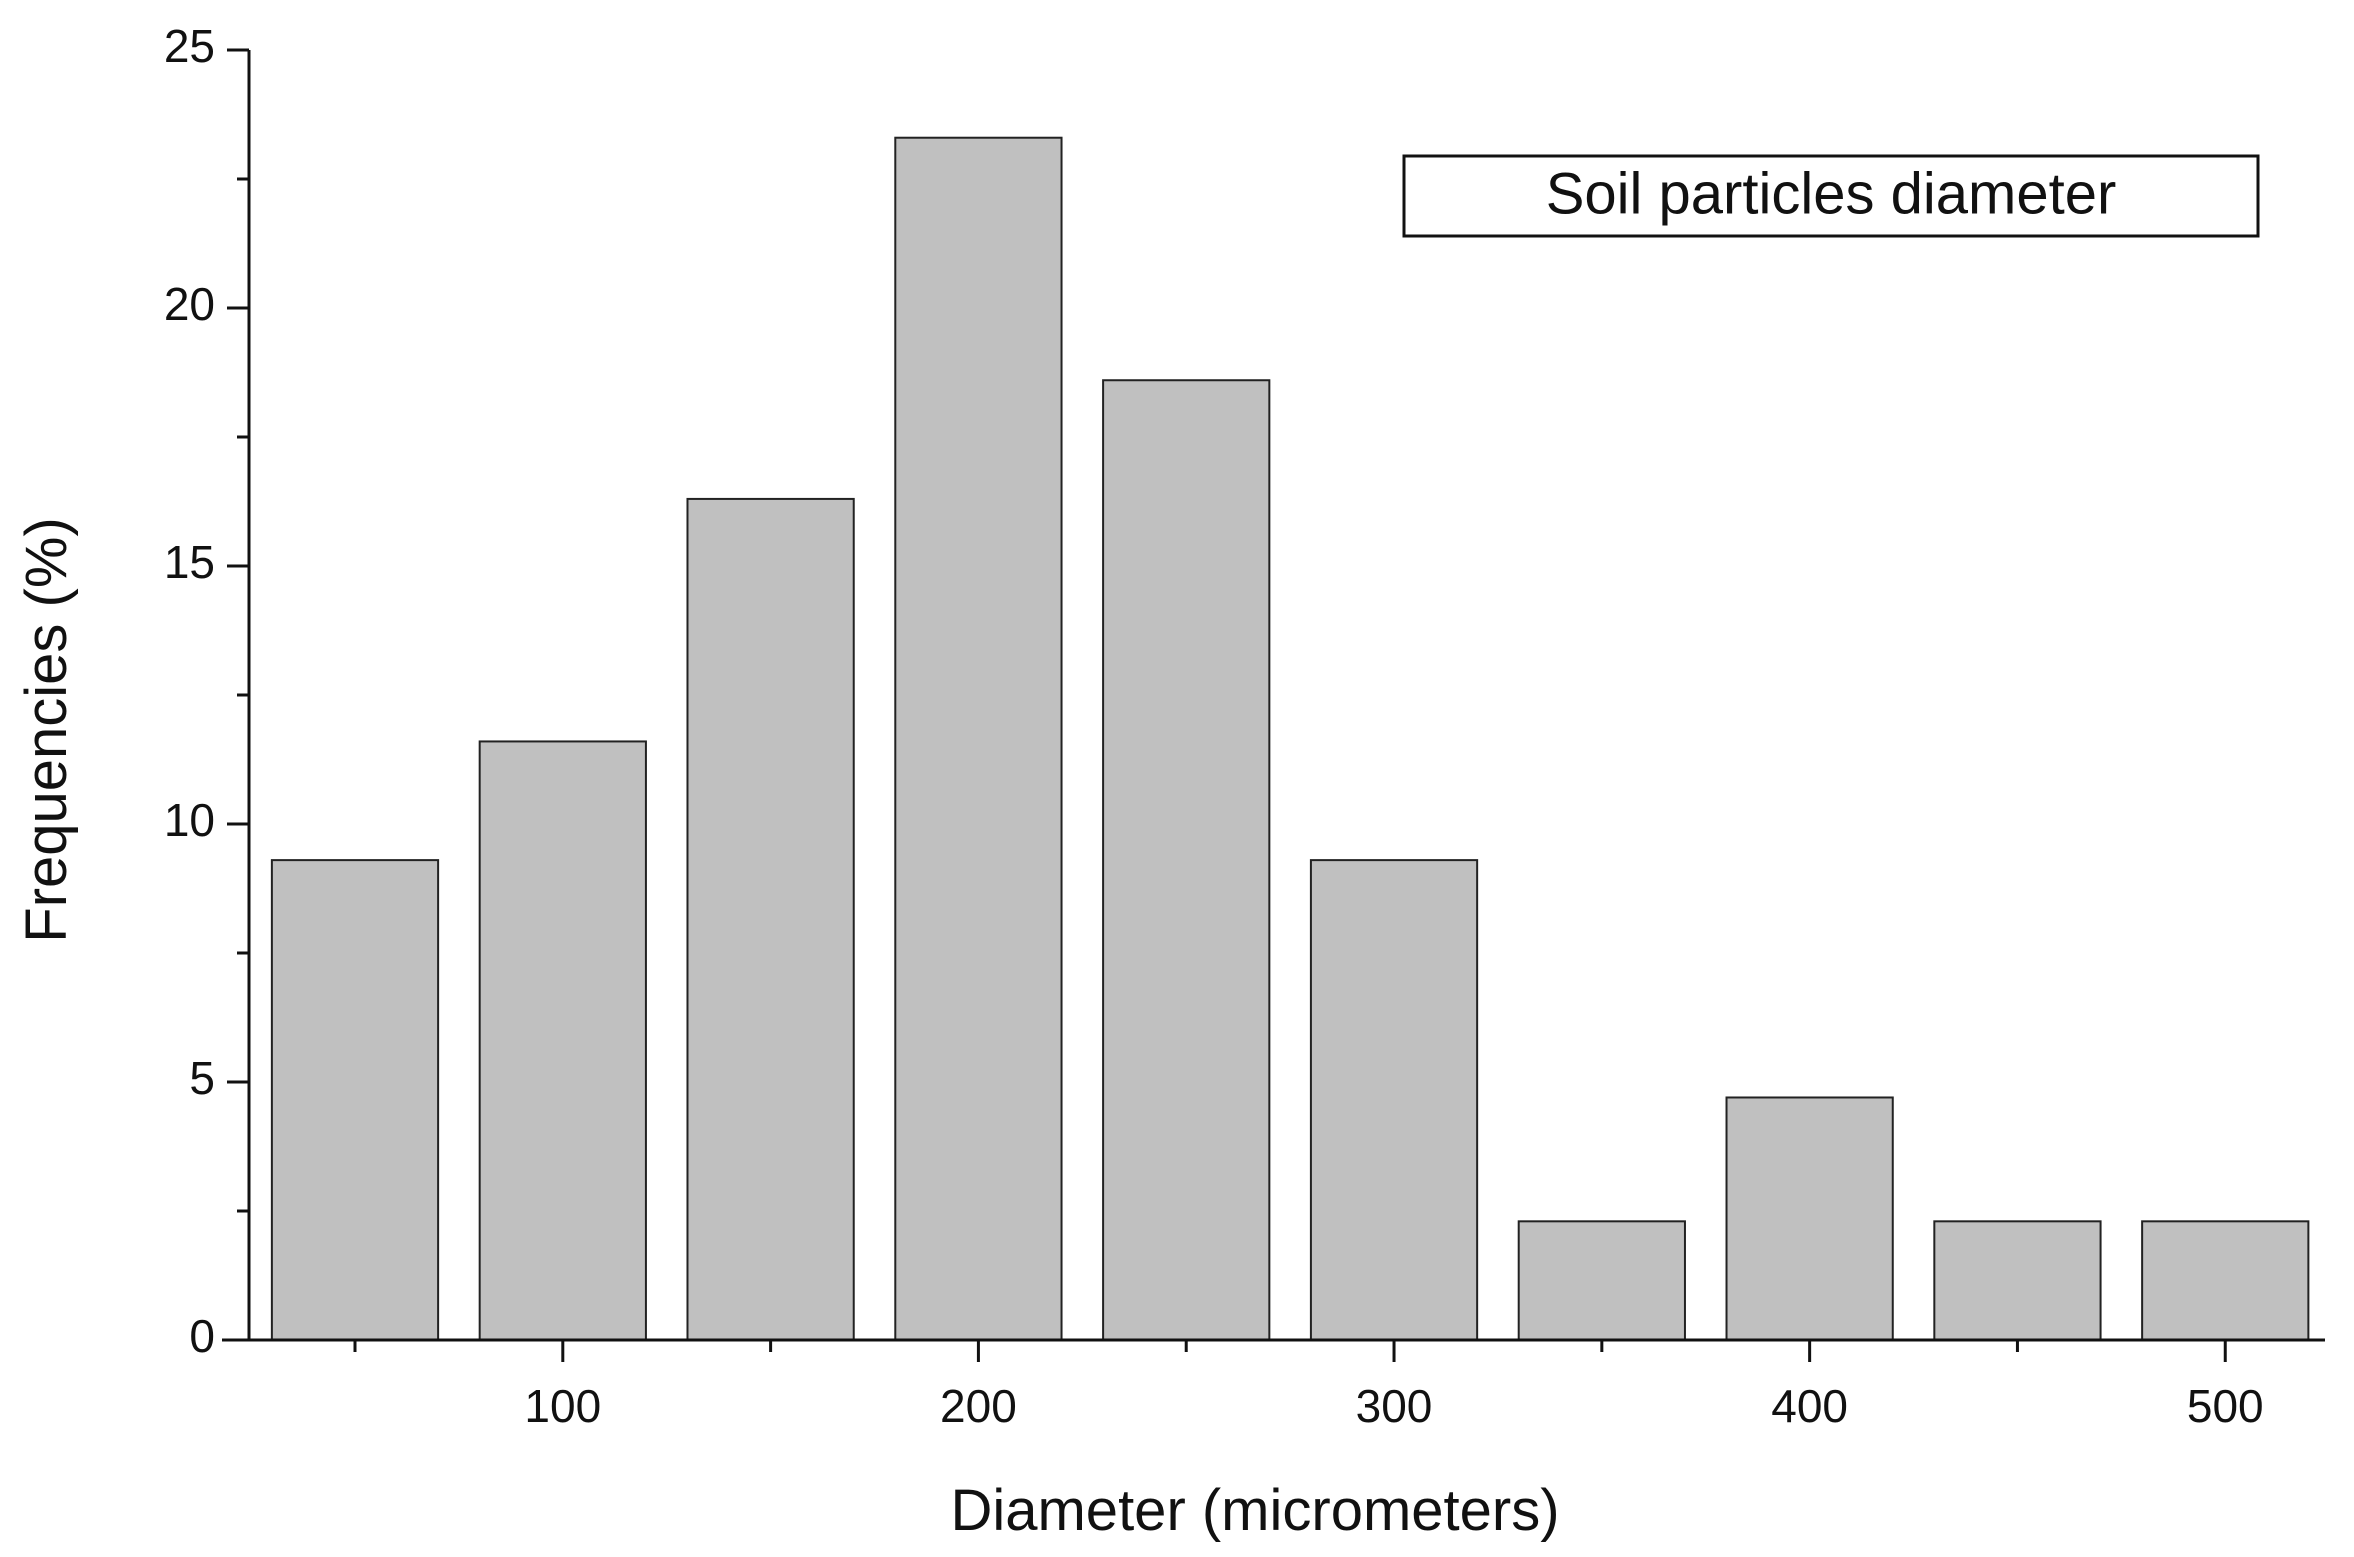 The height and width of the screenshot is (1557, 2354). What do you see at coordinates (189, 304) in the screenshot?
I see `y-tick-label: 20` at bounding box center [189, 304].